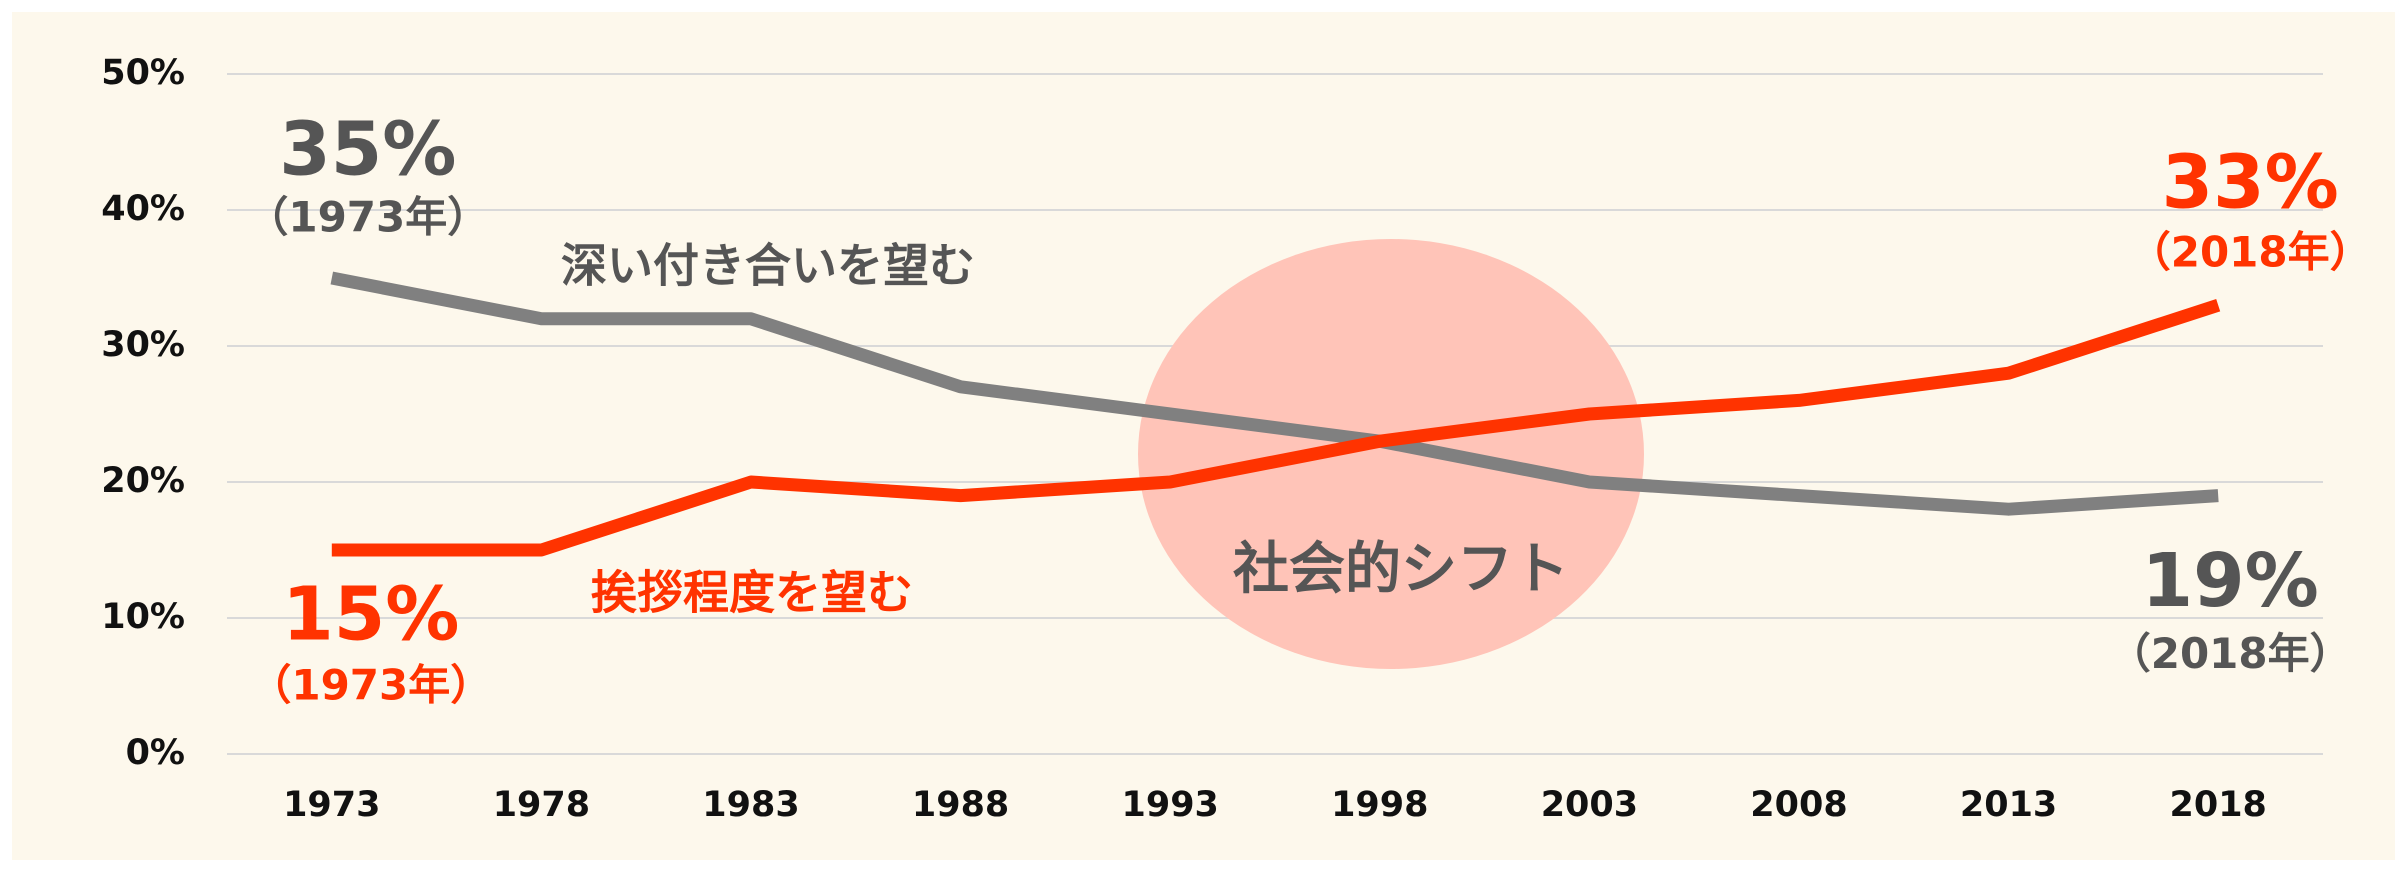 This screenshot has height=872, width=2407. Describe the element at coordinates (768, 266) in the screenshot. I see `series-name: 深い付き合いを望む` at that location.